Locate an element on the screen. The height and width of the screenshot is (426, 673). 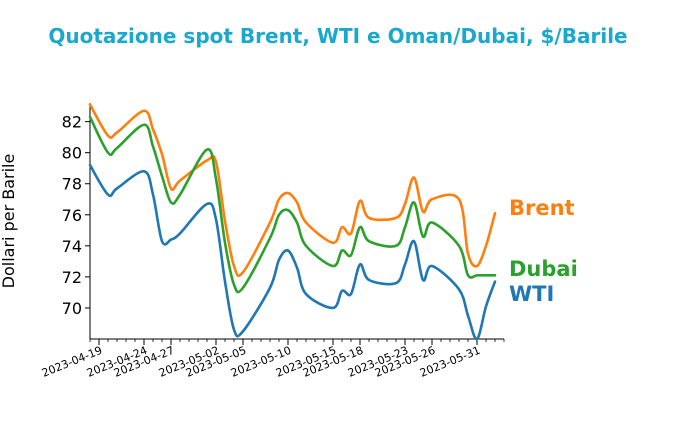
y-tick-label: 78 is located at coordinates (72, 184).